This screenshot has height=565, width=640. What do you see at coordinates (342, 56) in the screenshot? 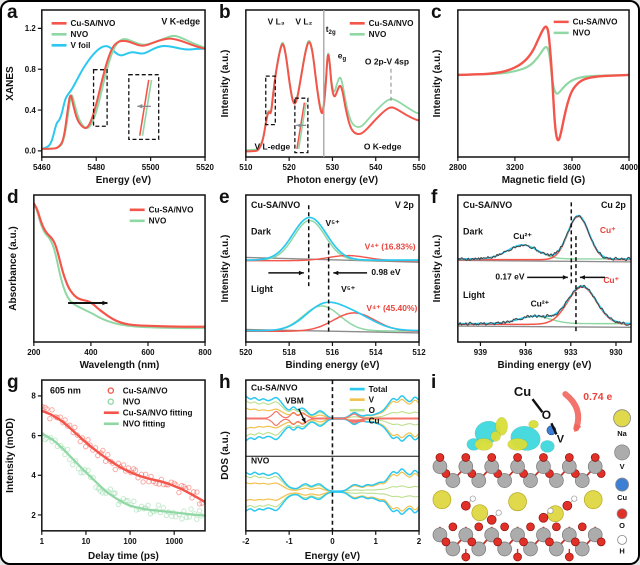
I see `svg-text: eg` at bounding box center [342, 56].